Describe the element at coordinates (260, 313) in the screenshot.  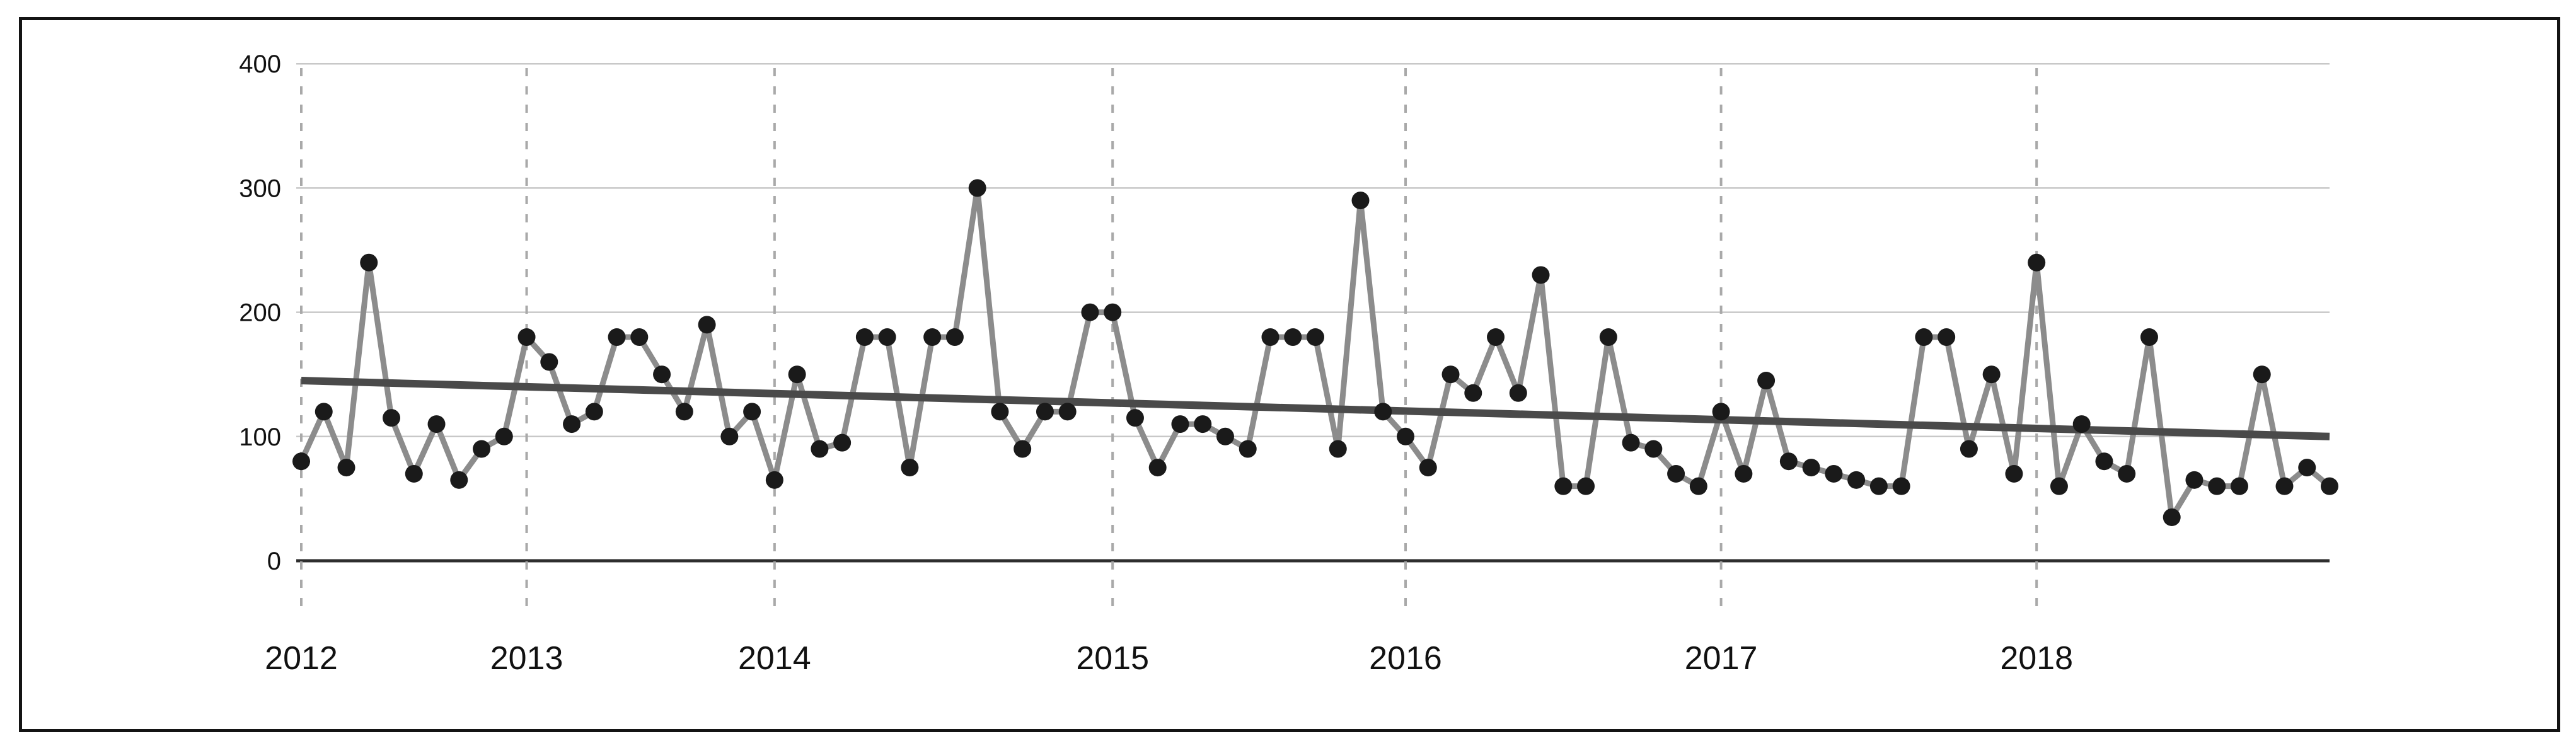
I see `y-tick-label: 200` at that location.